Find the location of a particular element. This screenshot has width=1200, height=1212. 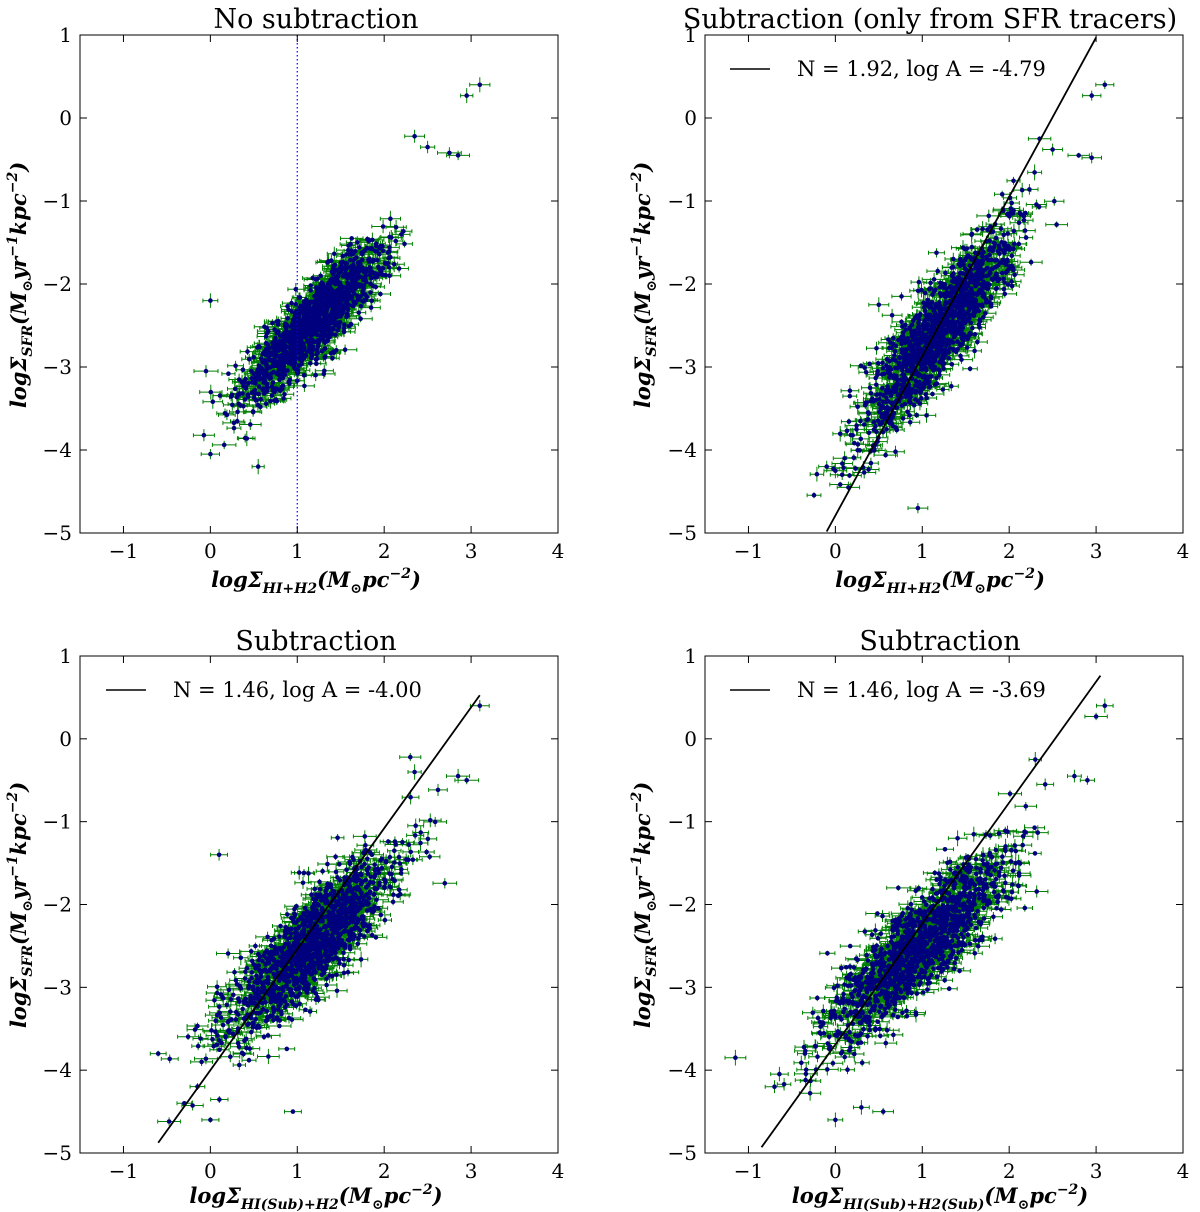

y-tick-label: 0 is located at coordinates (65, 118).